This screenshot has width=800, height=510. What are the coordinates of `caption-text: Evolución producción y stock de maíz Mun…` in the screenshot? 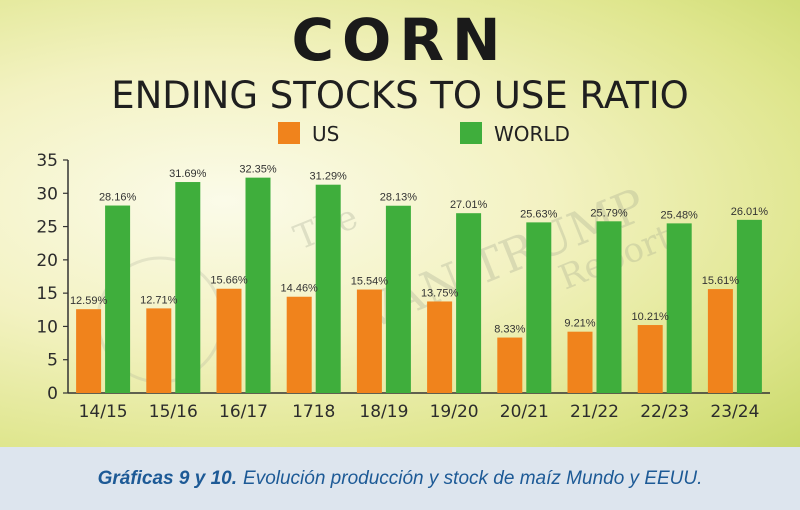 It's located at (473, 478).